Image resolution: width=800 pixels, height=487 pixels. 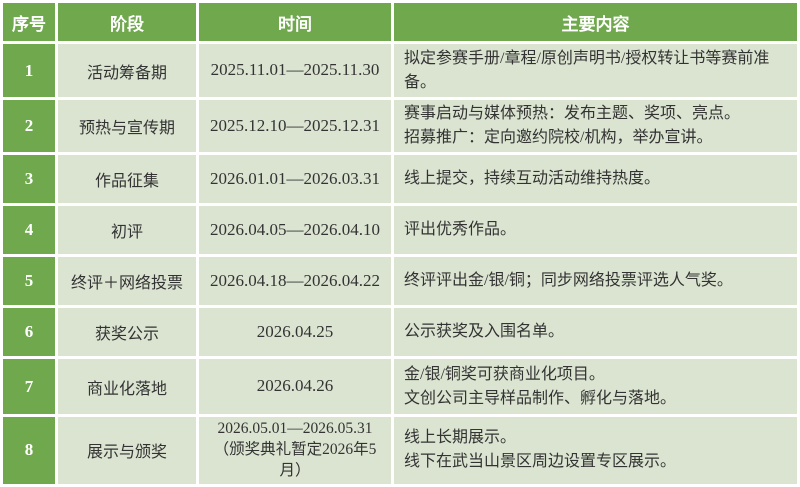 I want to click on row-number: 7, so click(x=29, y=386).